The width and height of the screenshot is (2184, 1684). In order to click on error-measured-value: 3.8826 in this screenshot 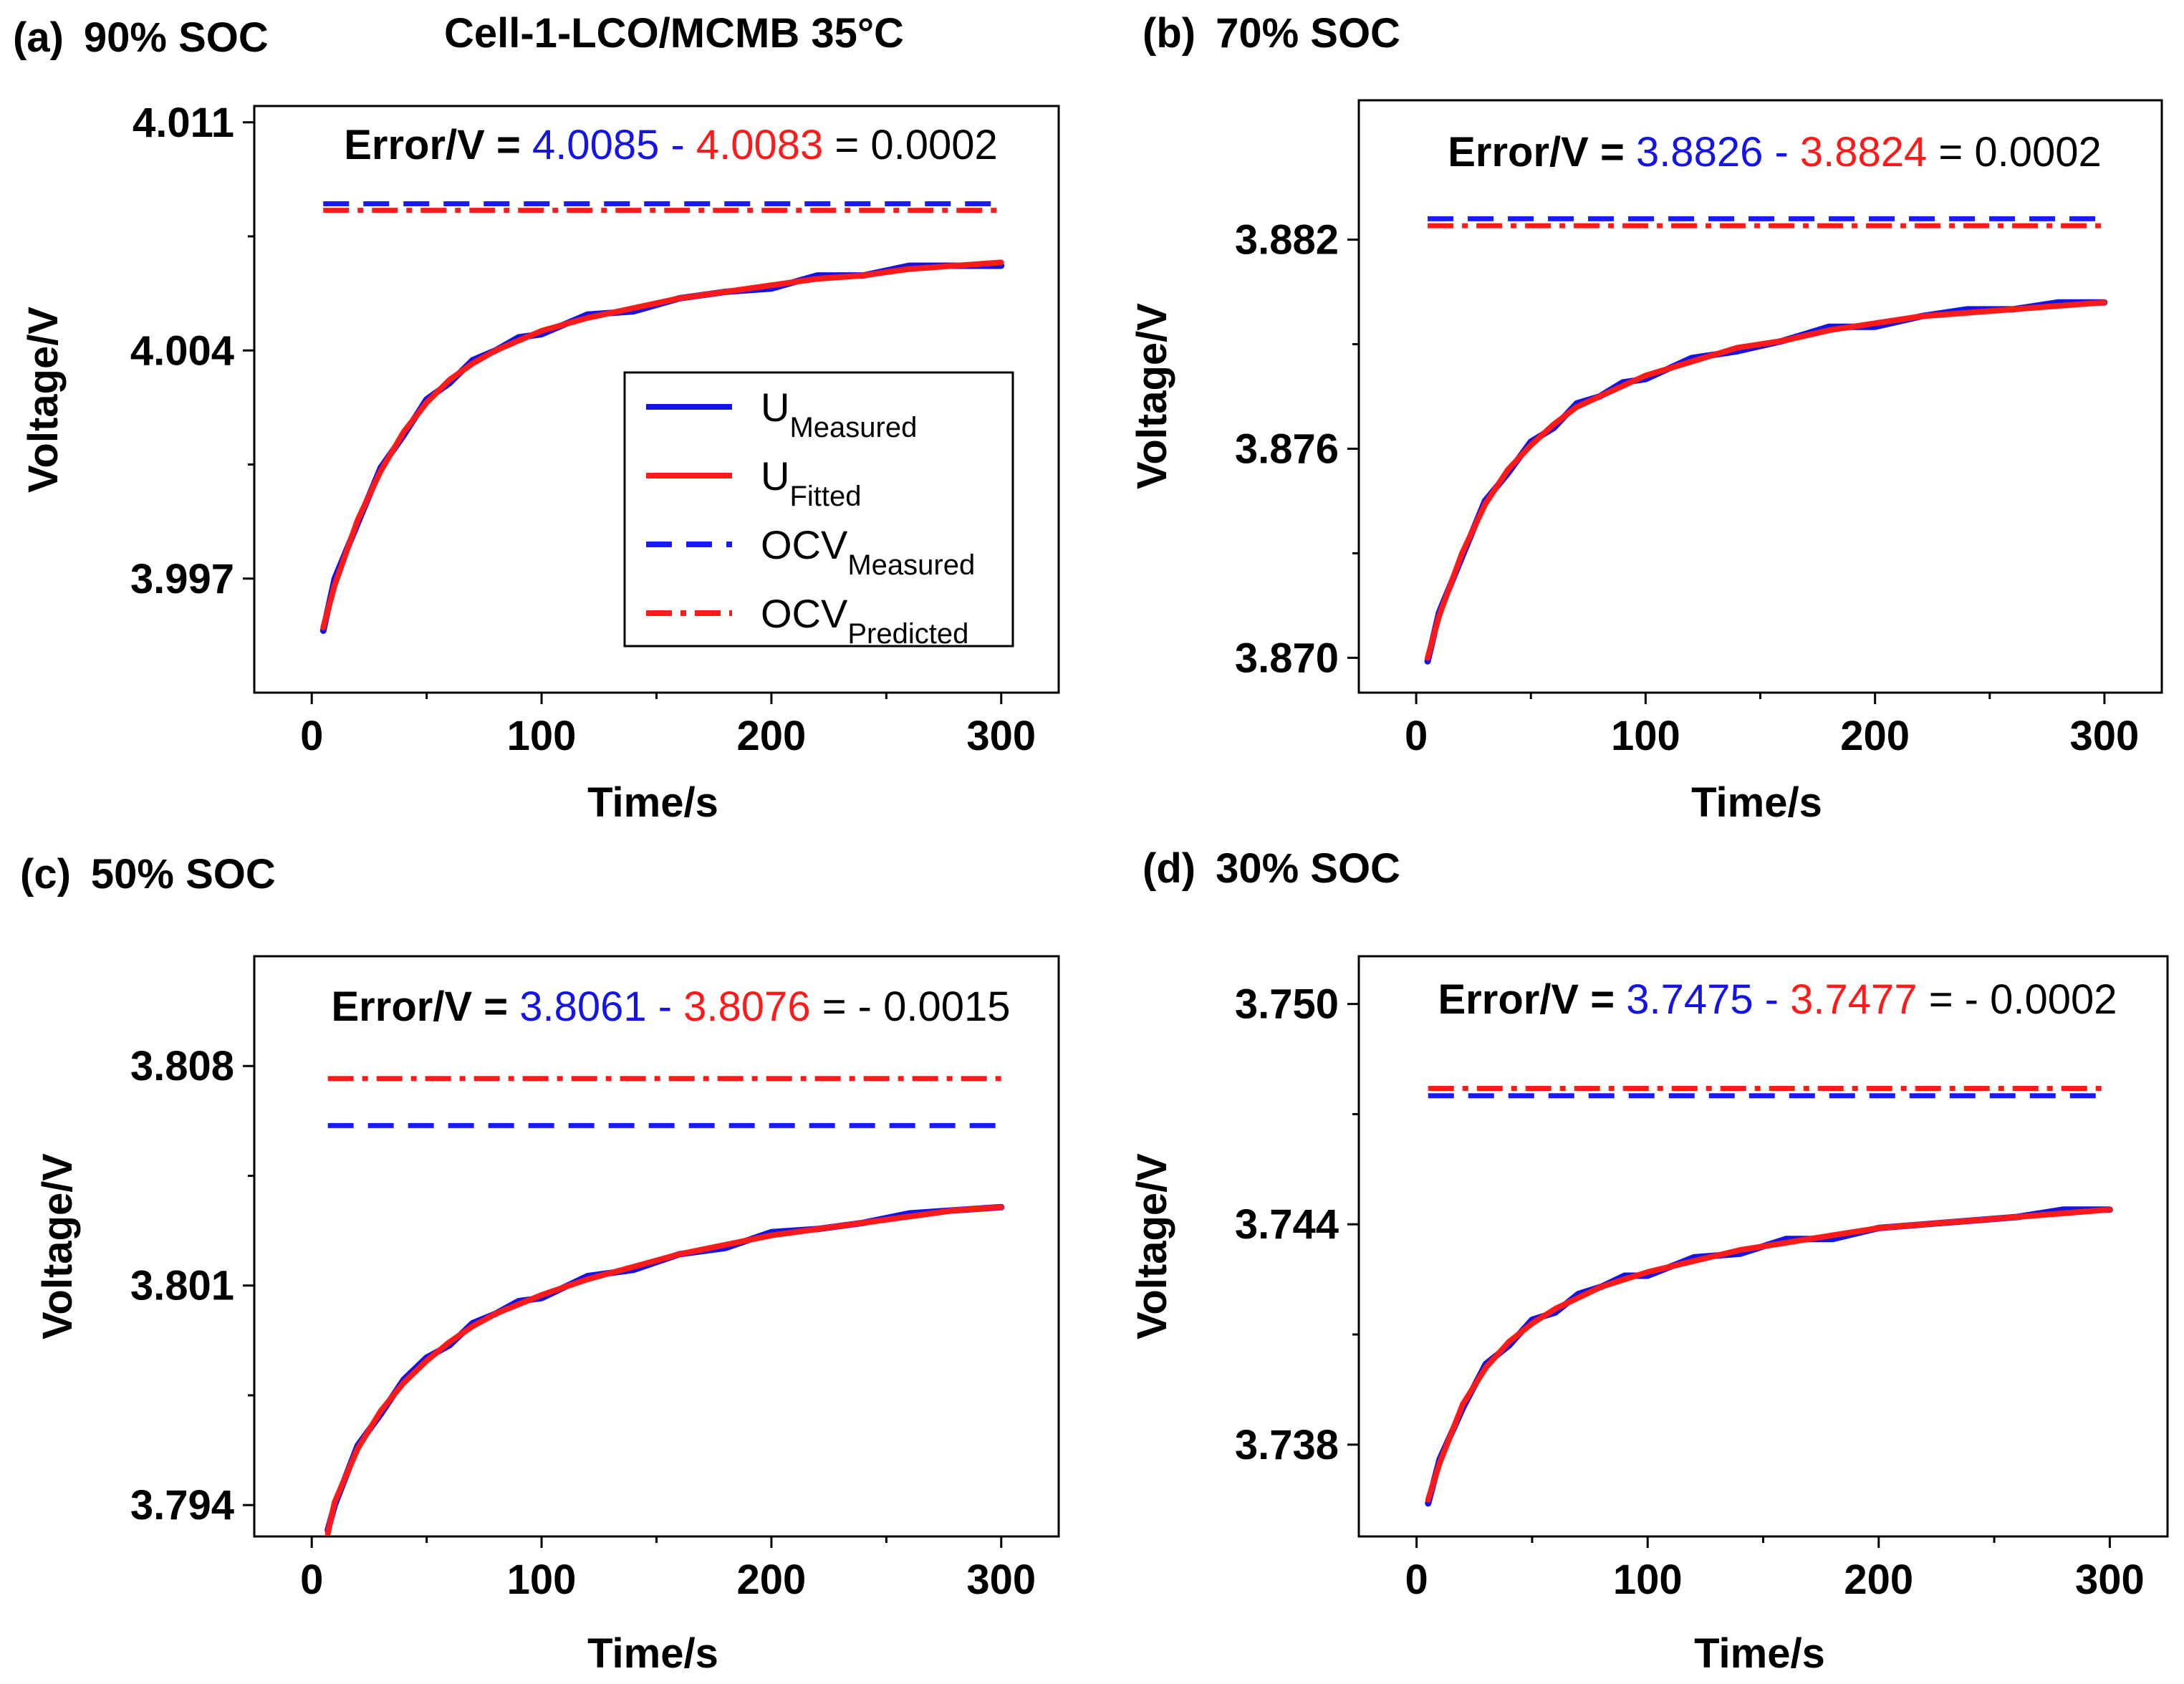, I will do `click(1699, 152)`.